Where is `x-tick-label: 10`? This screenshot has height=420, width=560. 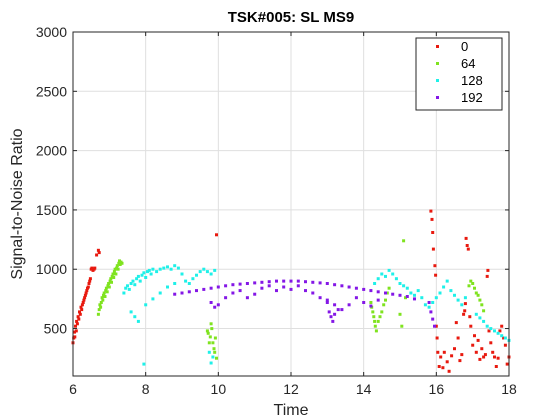
x-tick-label: 10 is located at coordinates (219, 389).